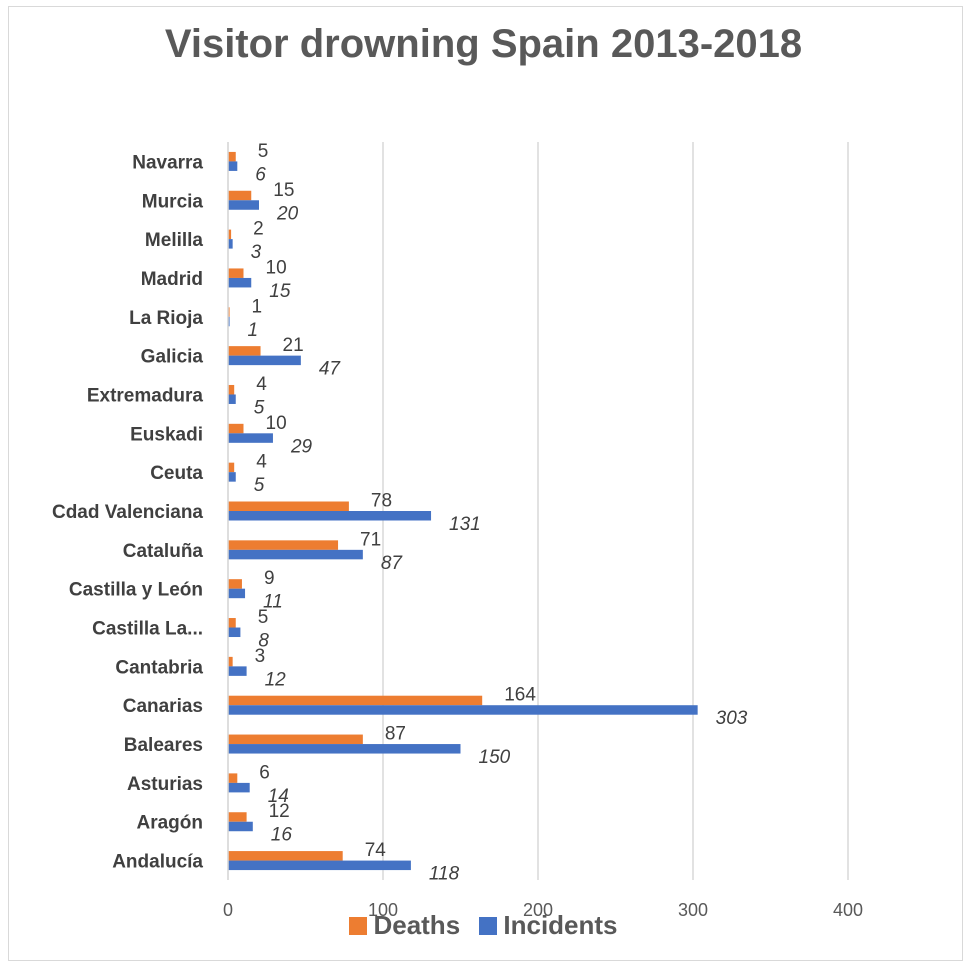 Image resolution: width=967 pixels, height=964 pixels. Describe the element at coordinates (465, 524) in the screenshot. I see `data-label-incidents: 131` at that location.